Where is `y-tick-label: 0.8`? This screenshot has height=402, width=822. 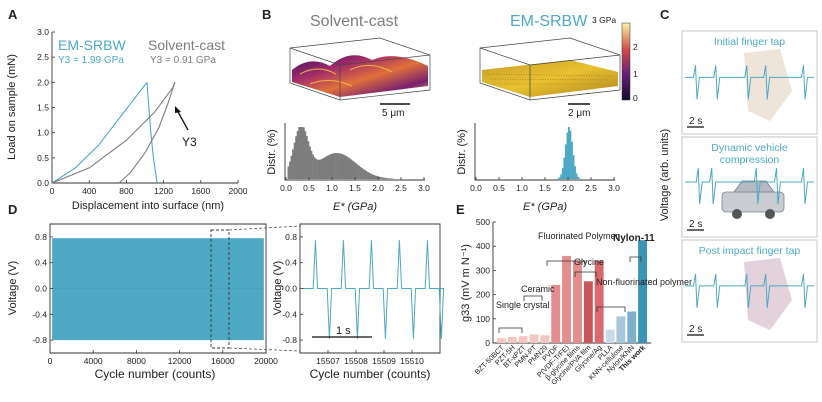 y-tick-label: 0.8 is located at coordinates (41, 237).